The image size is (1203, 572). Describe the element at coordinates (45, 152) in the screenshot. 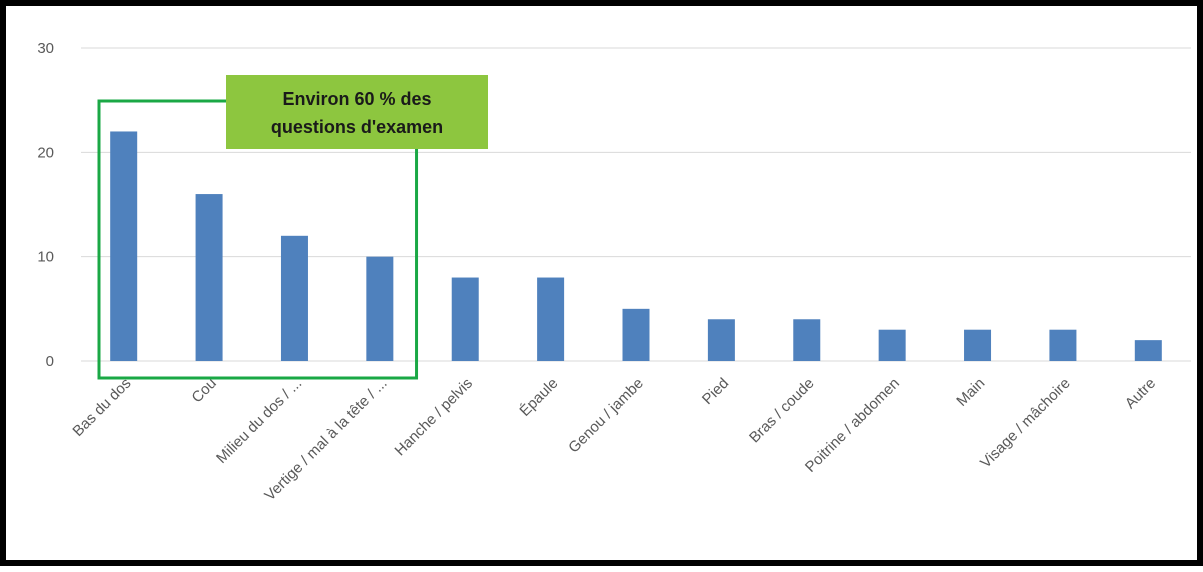

I see `y-tick-label: 20` at that location.